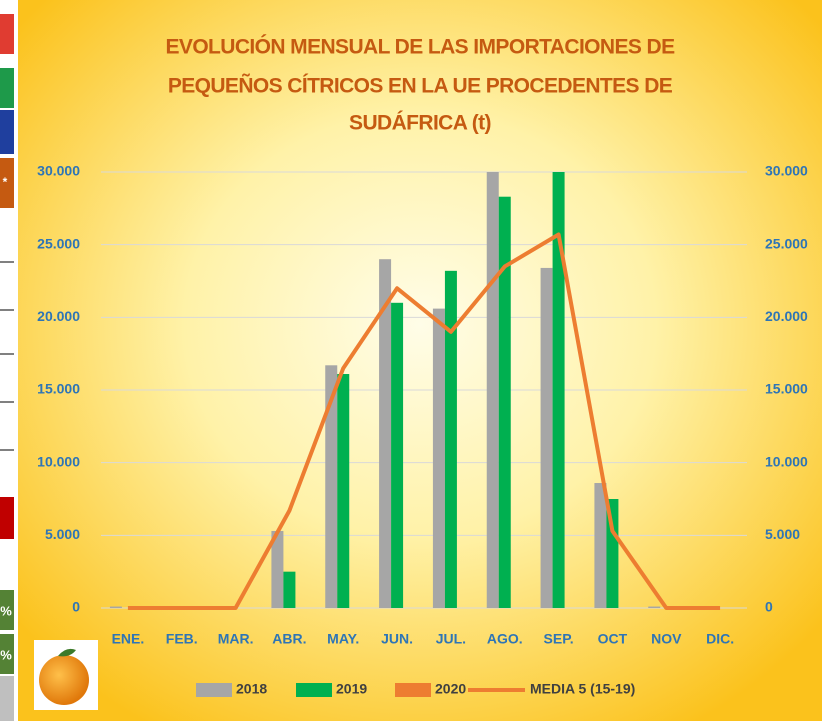 This screenshot has height=721, width=822. Describe the element at coordinates (58, 316) in the screenshot. I see `y-tick-label: 20.000` at that location.